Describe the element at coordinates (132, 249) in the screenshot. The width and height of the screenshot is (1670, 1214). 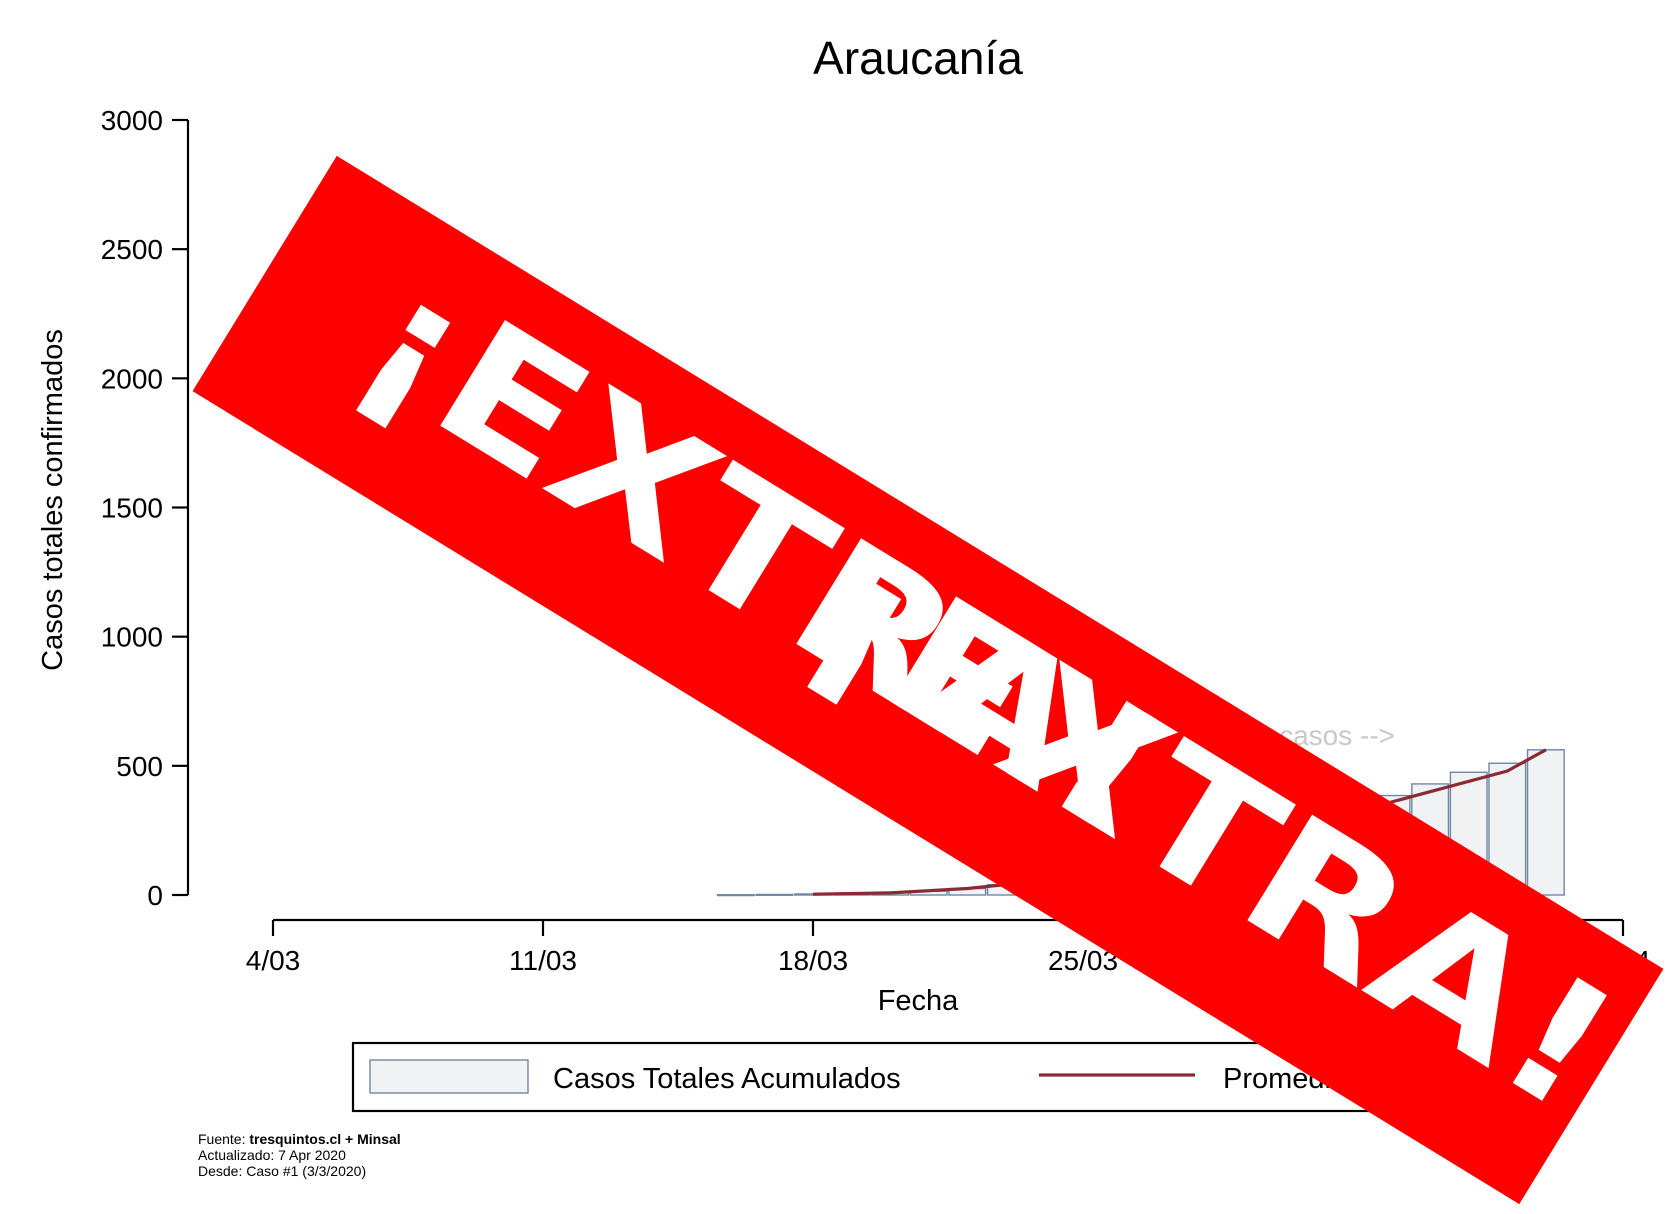
I see `y-tick-label-5: 2500` at that location.